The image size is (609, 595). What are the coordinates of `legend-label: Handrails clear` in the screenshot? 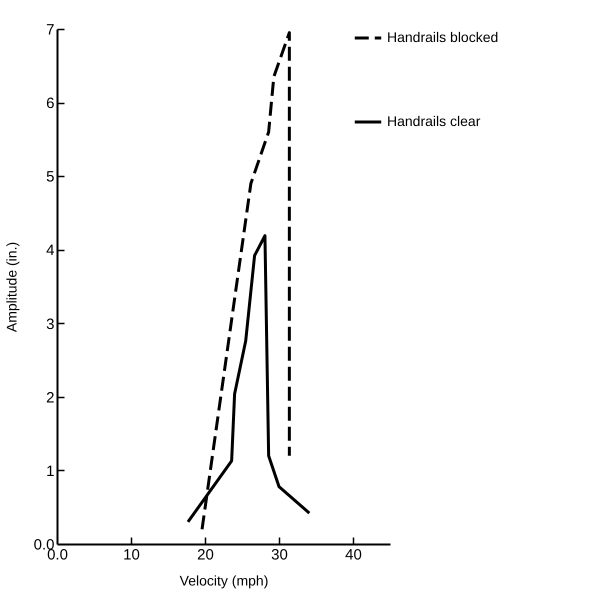 It's located at (434, 121).